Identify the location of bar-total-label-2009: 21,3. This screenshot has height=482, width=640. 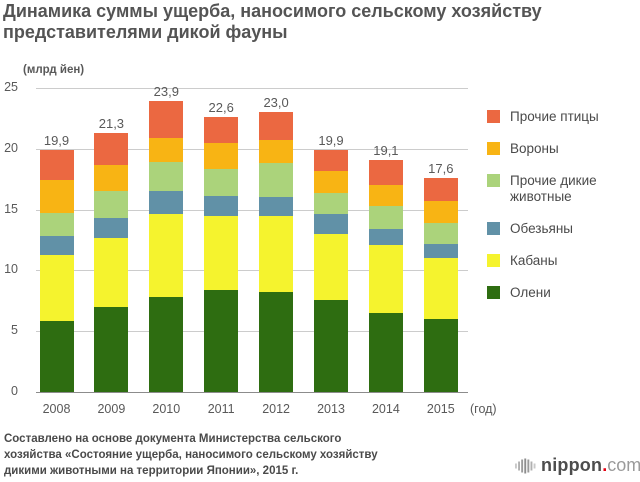
(111, 123).